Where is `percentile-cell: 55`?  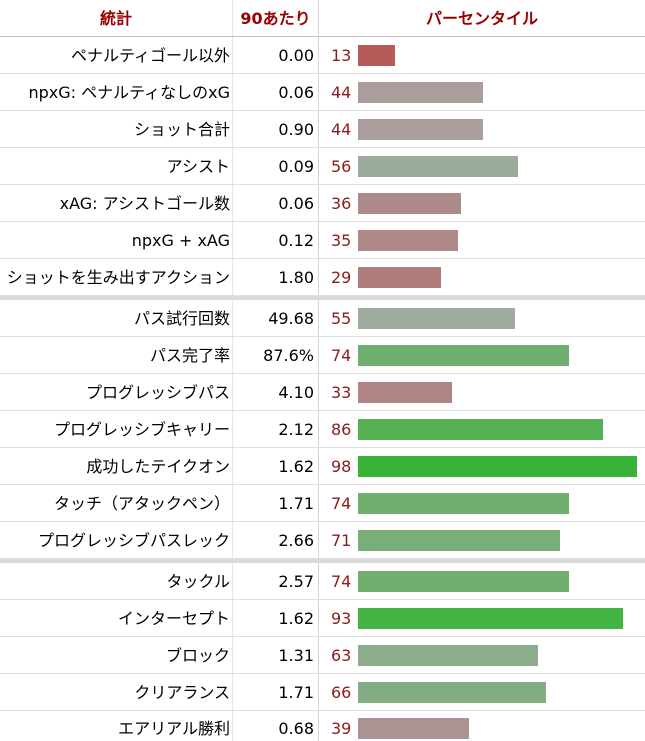
percentile-cell: 55 is located at coordinates (482, 318).